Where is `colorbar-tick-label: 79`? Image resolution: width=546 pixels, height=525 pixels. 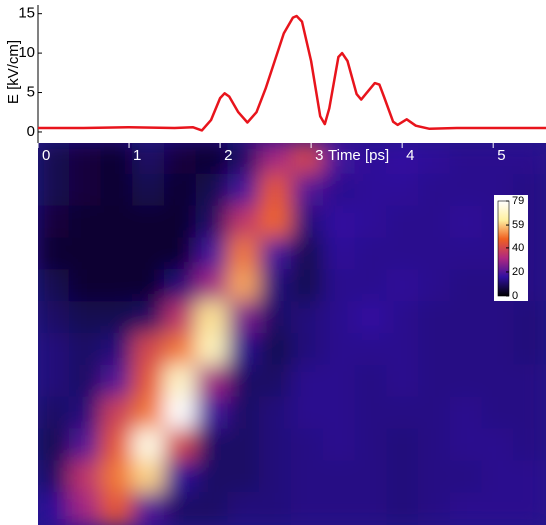
colorbar-tick-label: 79 is located at coordinates (518, 201).